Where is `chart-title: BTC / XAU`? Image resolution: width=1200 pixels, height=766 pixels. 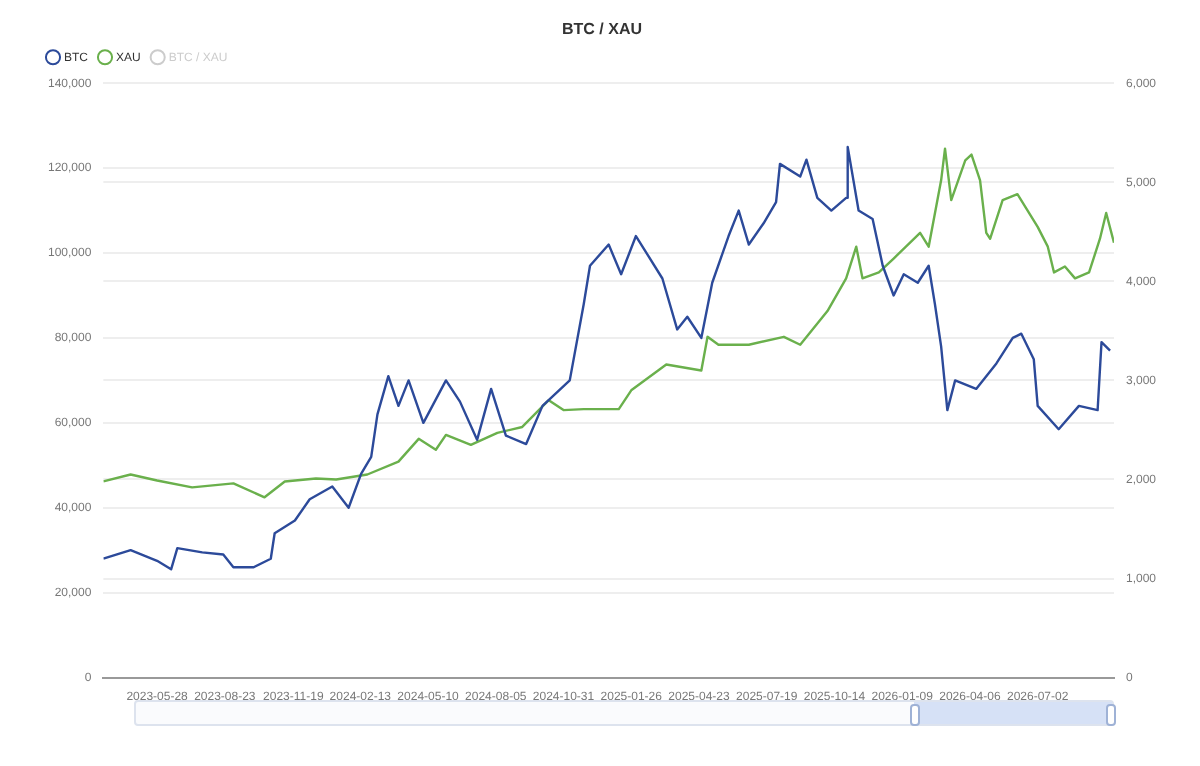
chart-title: BTC / XAU is located at coordinates (602, 29).